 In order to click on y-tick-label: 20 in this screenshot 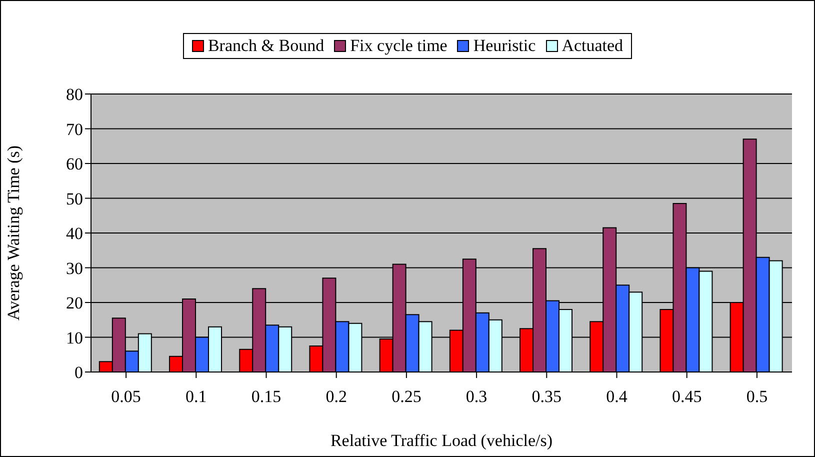, I will do `click(74, 303)`.